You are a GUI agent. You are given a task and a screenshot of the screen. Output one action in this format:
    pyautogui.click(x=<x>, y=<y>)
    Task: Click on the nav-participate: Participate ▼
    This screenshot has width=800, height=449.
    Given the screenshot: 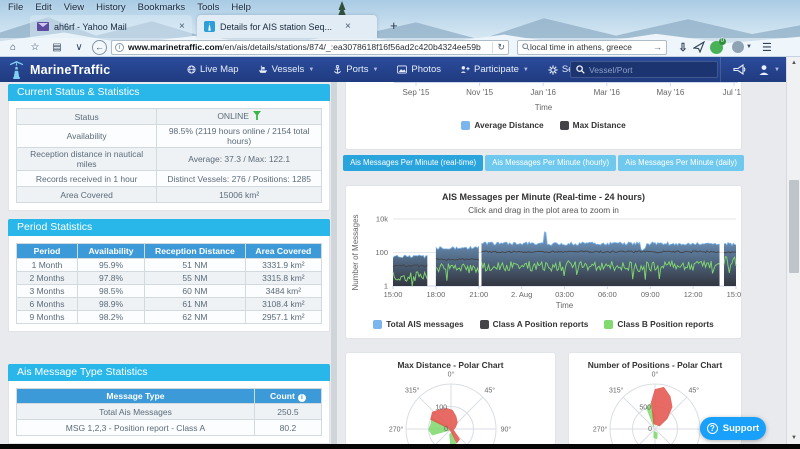 What is the action you would take?
    pyautogui.click(x=494, y=69)
    